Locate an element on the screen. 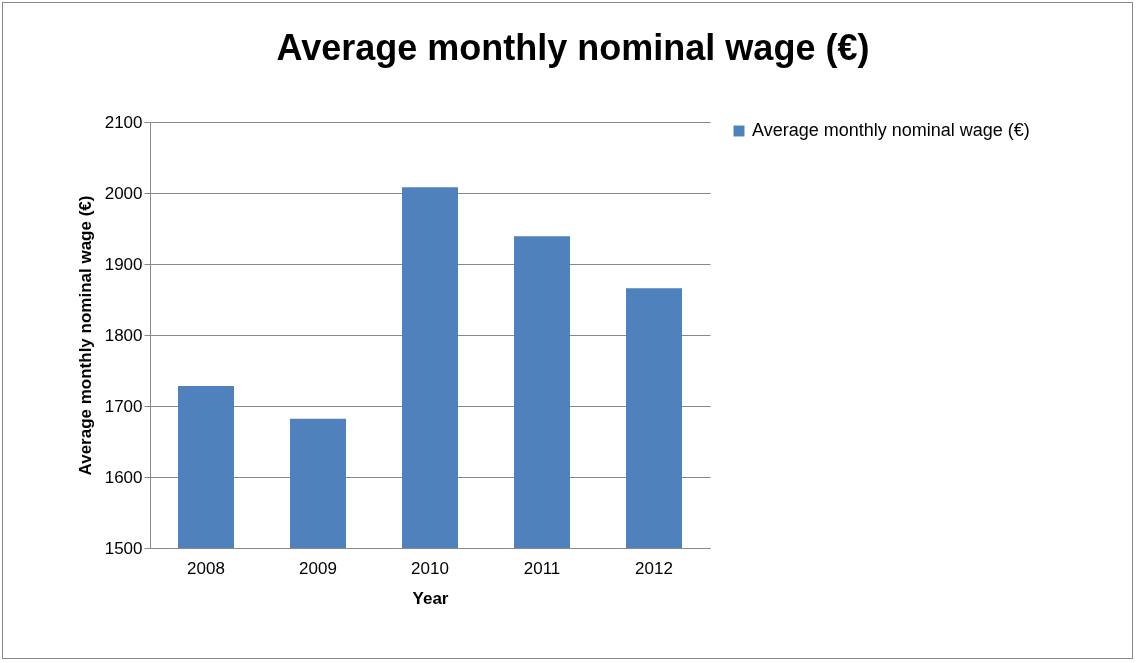 The height and width of the screenshot is (663, 1137). y-tick-label: 2100 is located at coordinates (123, 122).